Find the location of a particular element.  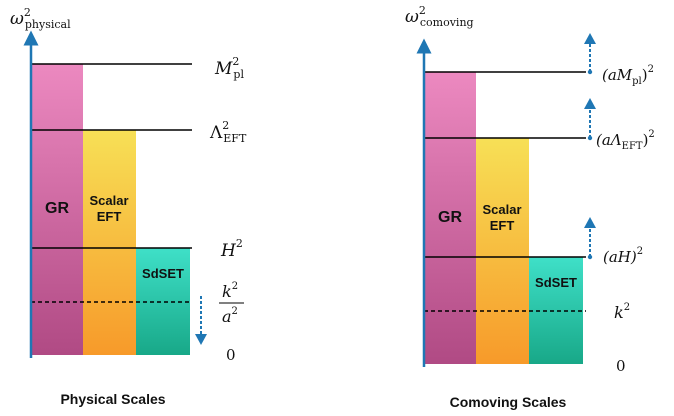

gr-bar is located at coordinates (57, 209).